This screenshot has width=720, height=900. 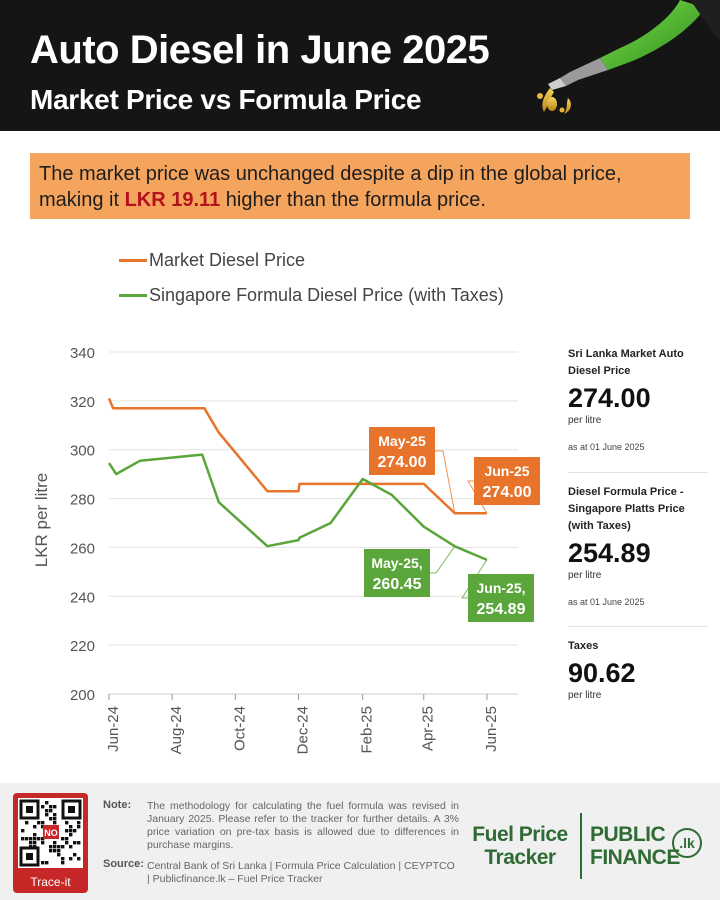 I want to click on page-title: Auto Diesel in June 2025, so click(x=260, y=50).